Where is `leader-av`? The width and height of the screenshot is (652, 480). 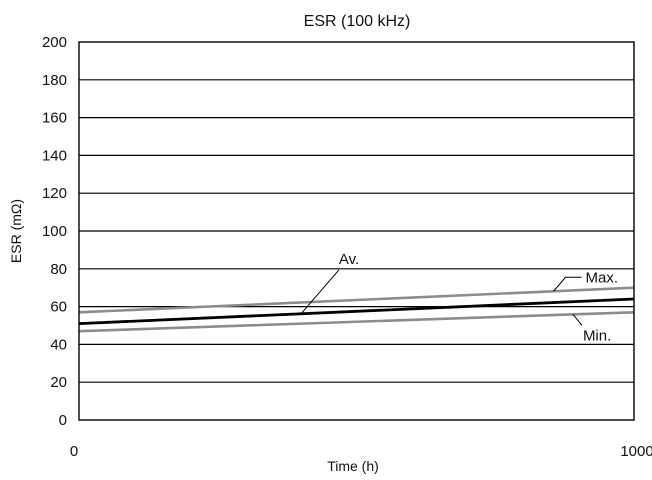
leader-av is located at coordinates (320, 292).